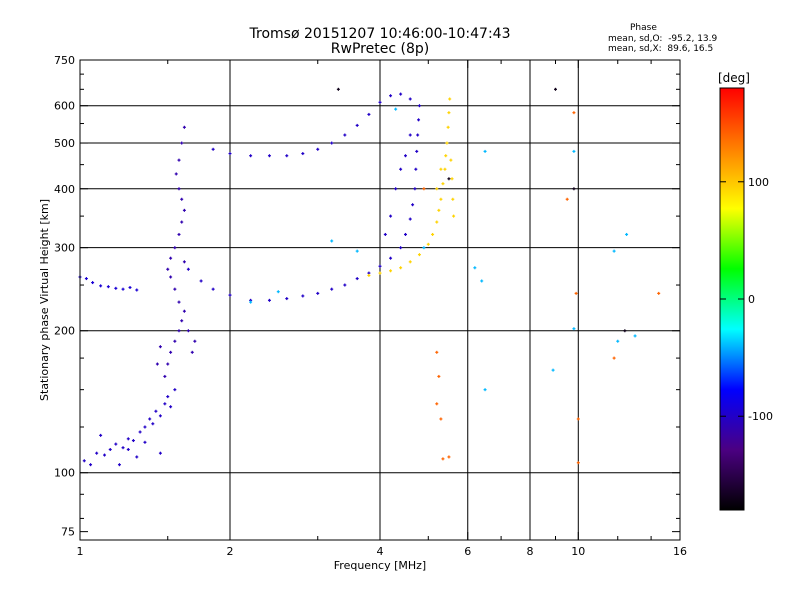 The width and height of the screenshot is (800, 600). What do you see at coordinates (467, 551) in the screenshot?
I see `x-tick-label: 6` at bounding box center [467, 551].